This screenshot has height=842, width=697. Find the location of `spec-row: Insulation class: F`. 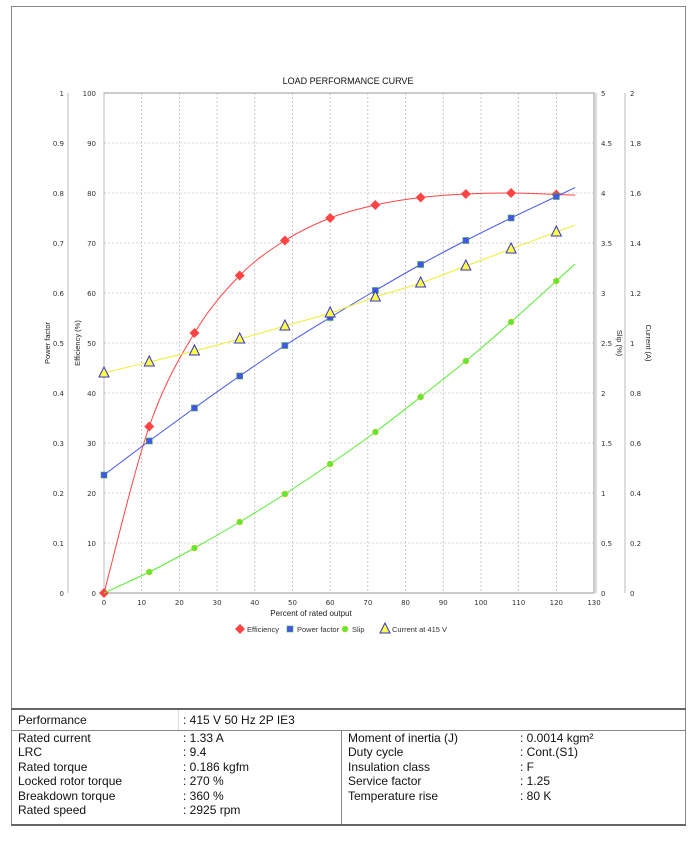

spec-row: Insulation class: F is located at coordinates (513, 767).